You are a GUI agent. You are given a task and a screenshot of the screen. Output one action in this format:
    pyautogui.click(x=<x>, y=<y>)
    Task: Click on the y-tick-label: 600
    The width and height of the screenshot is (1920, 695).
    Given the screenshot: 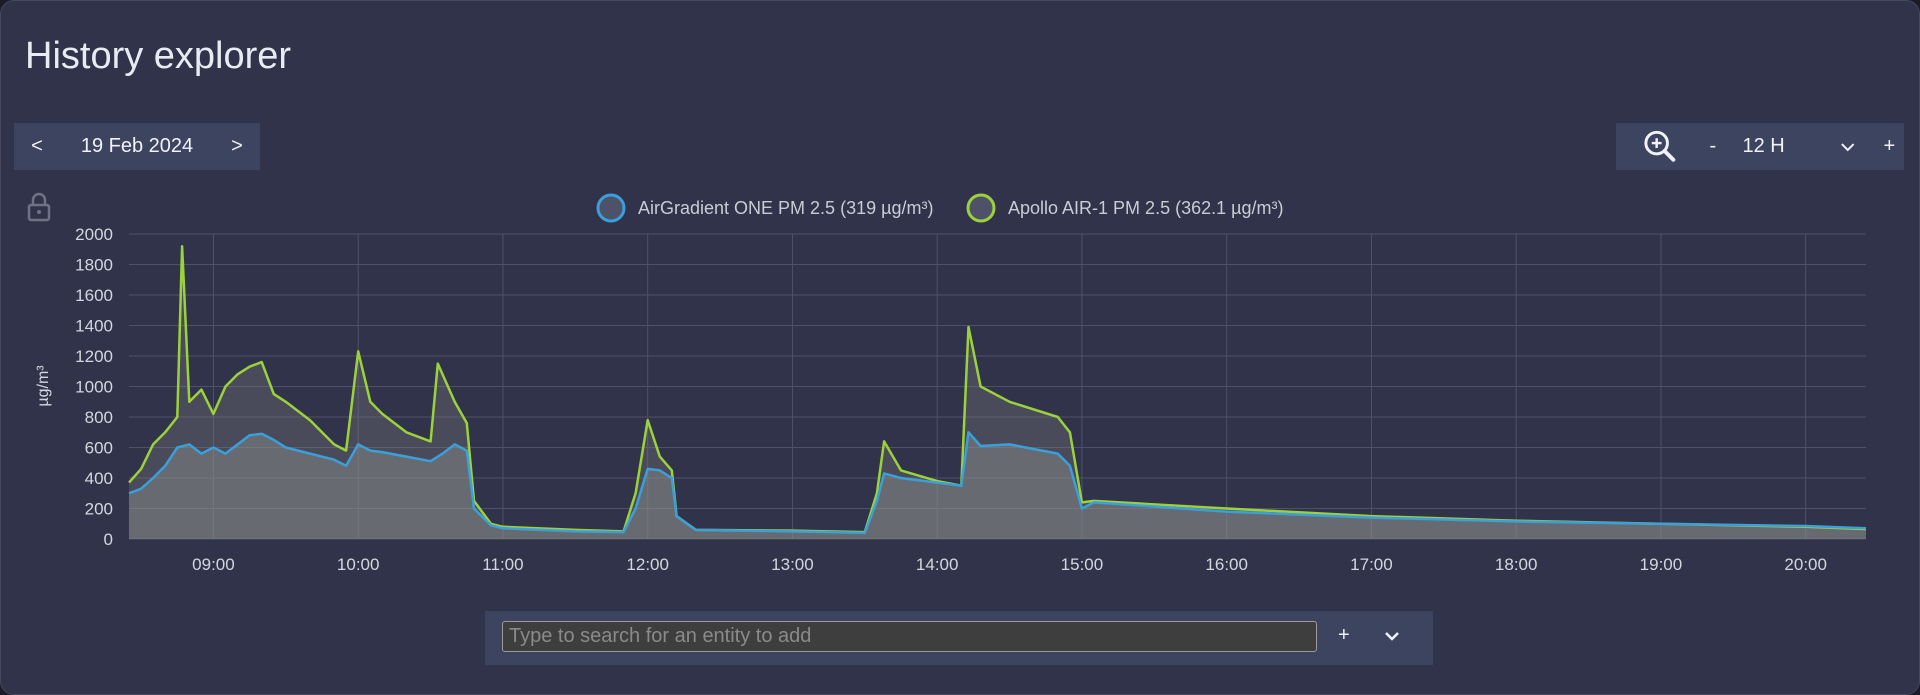 What is the action you would take?
    pyautogui.click(x=99, y=448)
    